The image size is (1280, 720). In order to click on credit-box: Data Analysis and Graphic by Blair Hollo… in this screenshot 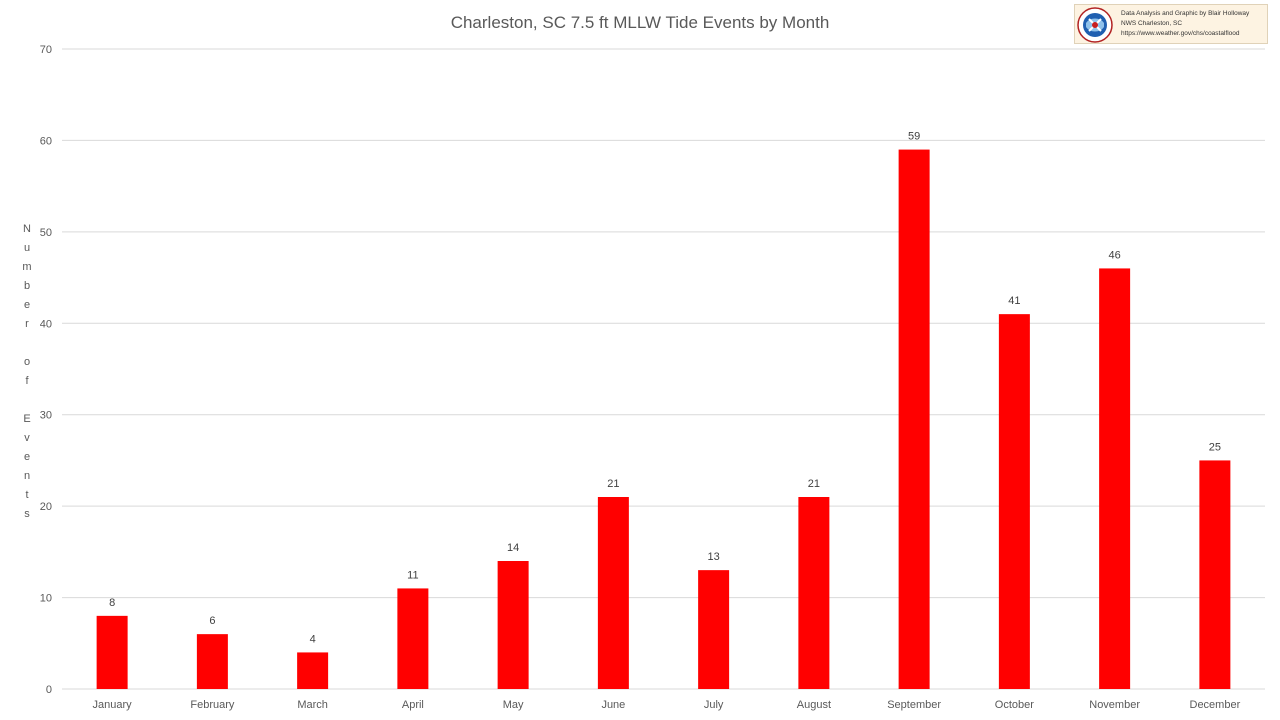, I will do `click(1171, 24)`.